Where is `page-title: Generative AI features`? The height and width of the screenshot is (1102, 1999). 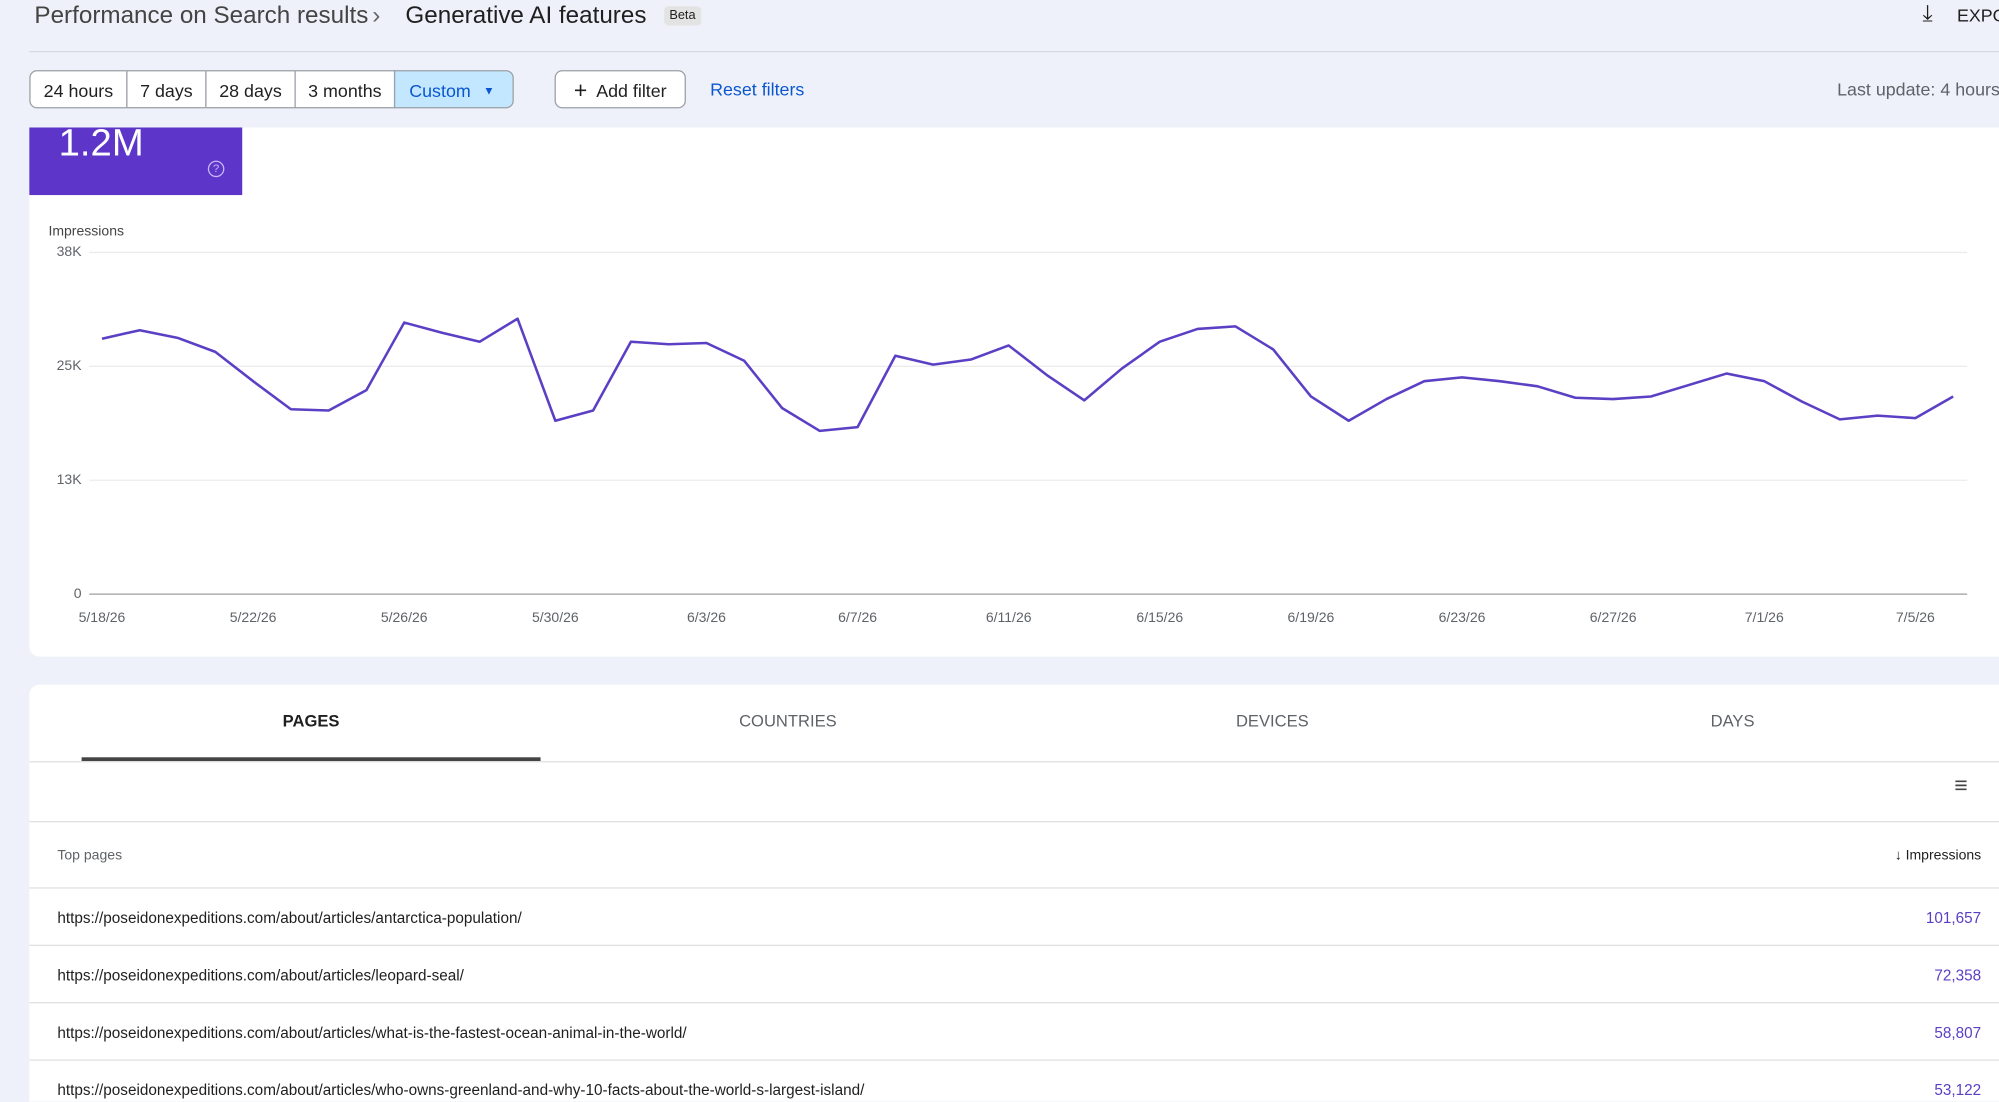 page-title: Generative AI features is located at coordinates (526, 16).